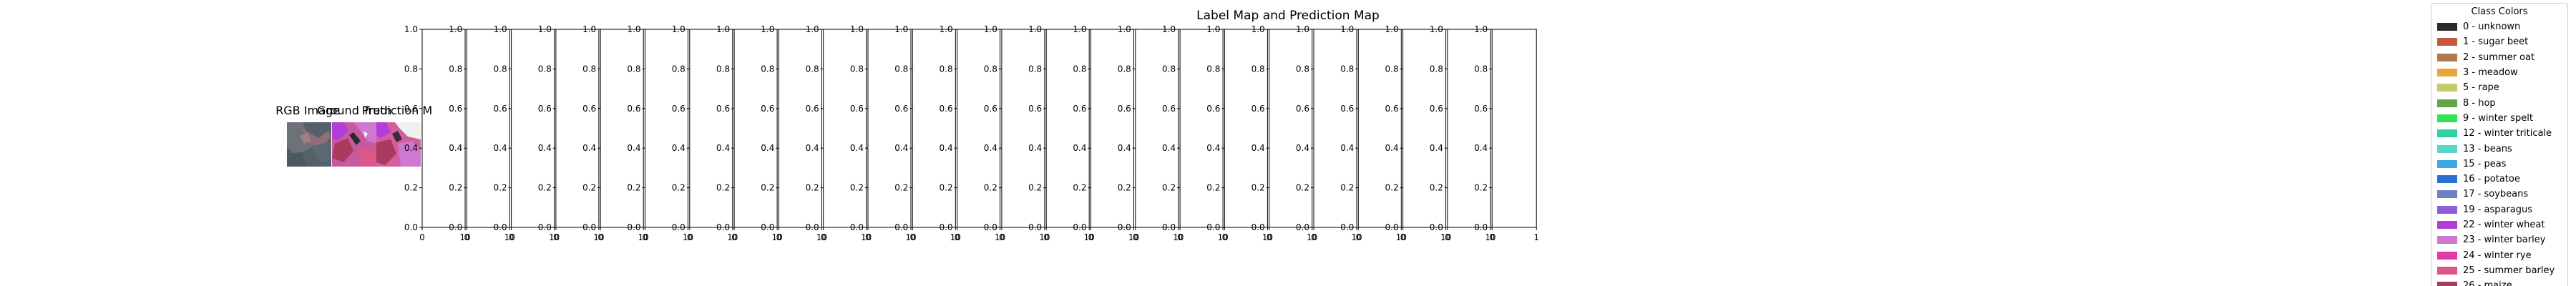 The width and height of the screenshot is (2576, 286). I want to click on legend-item: 25 - summer barley, so click(2499, 270).